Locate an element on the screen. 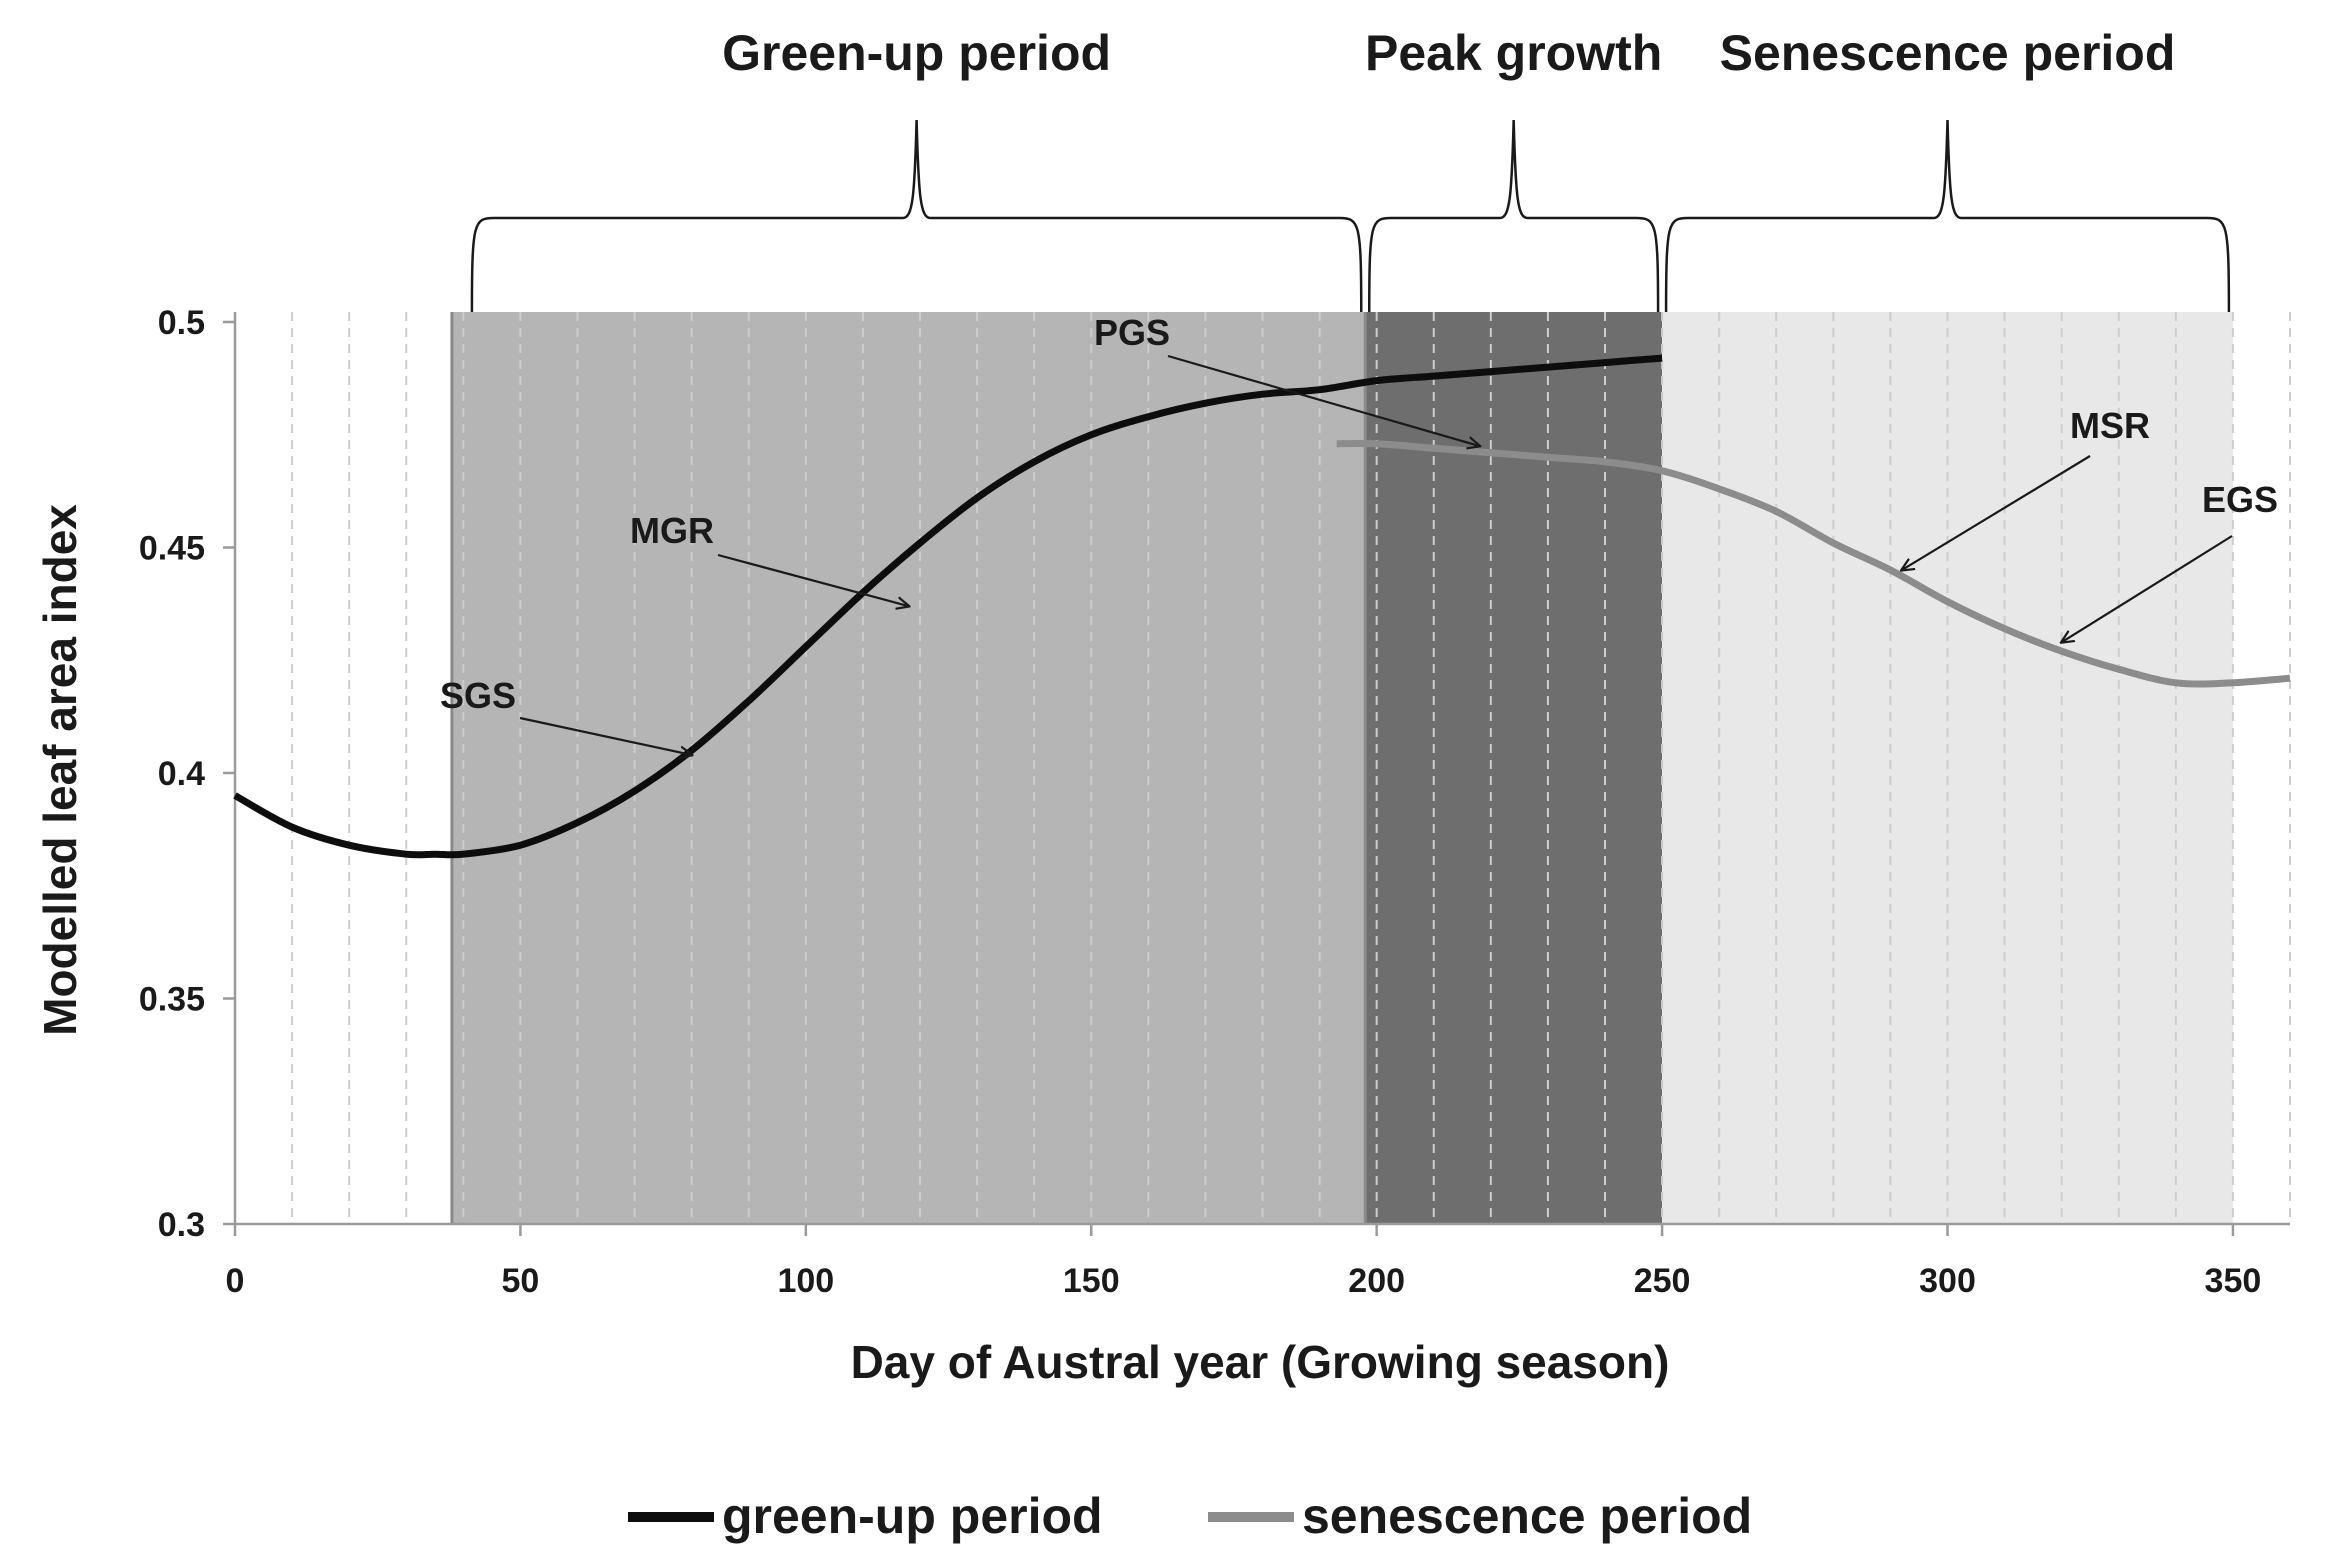  x-tick-label-4: 200 is located at coordinates (1376, 1281).